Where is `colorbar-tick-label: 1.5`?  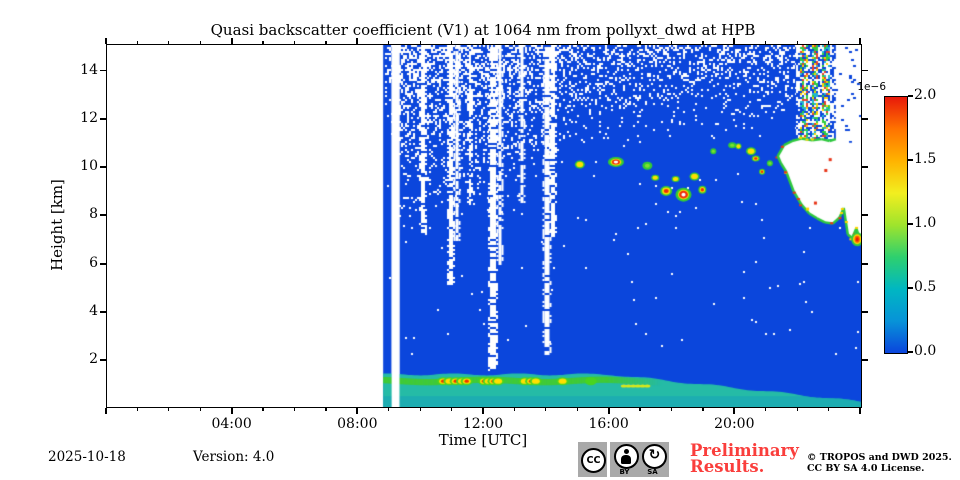 colorbar-tick-label: 1.5 is located at coordinates (925, 159).